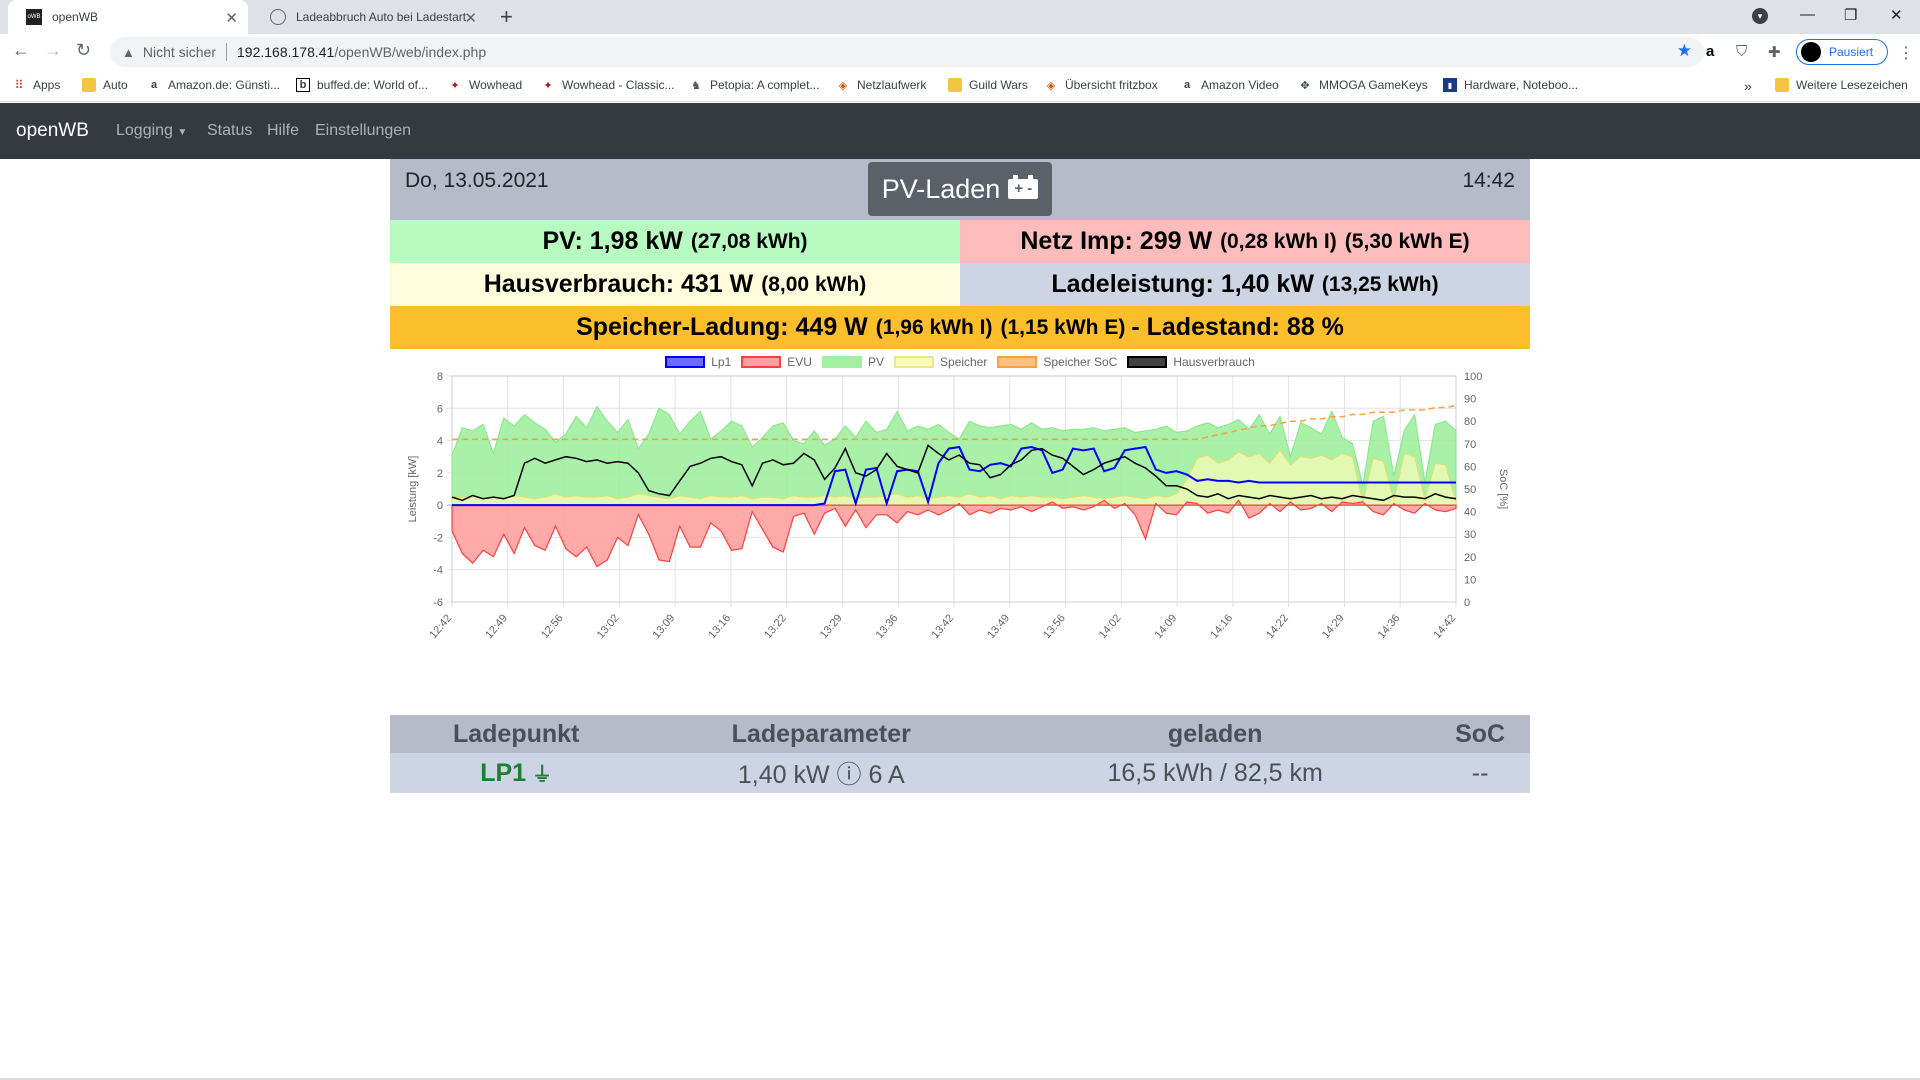 The width and height of the screenshot is (1920, 1080). I want to click on tab-title: Ladeabbruch Auto bei Ladestart, so click(381, 17).